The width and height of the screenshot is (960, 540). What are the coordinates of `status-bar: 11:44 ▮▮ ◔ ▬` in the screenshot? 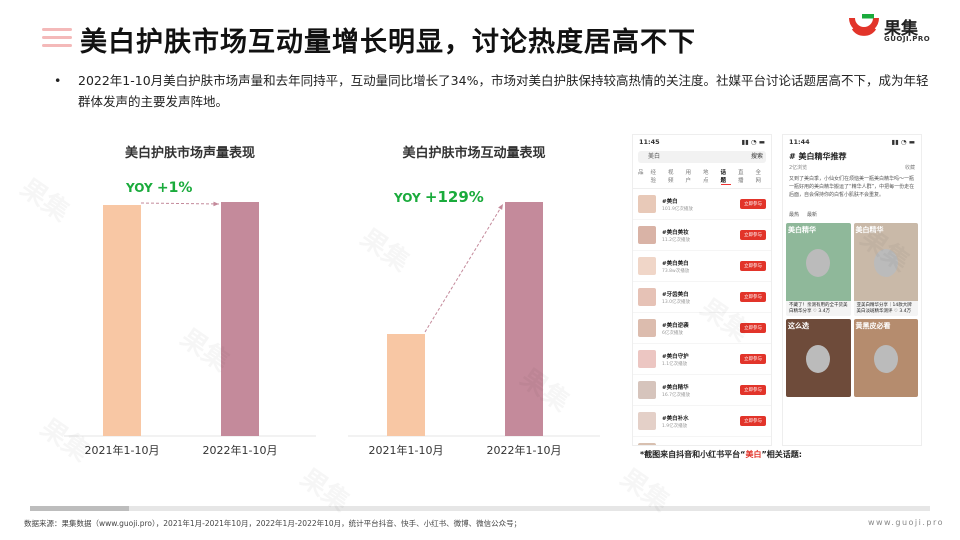 It's located at (852, 142).